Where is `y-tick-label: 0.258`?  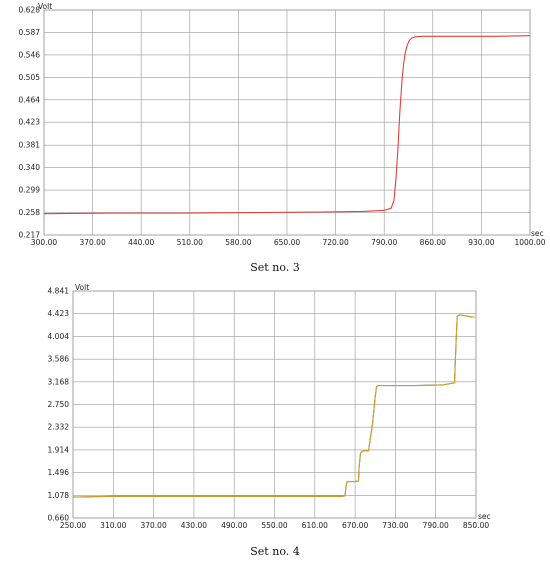 y-tick-label: 0.258 is located at coordinates (30, 212).